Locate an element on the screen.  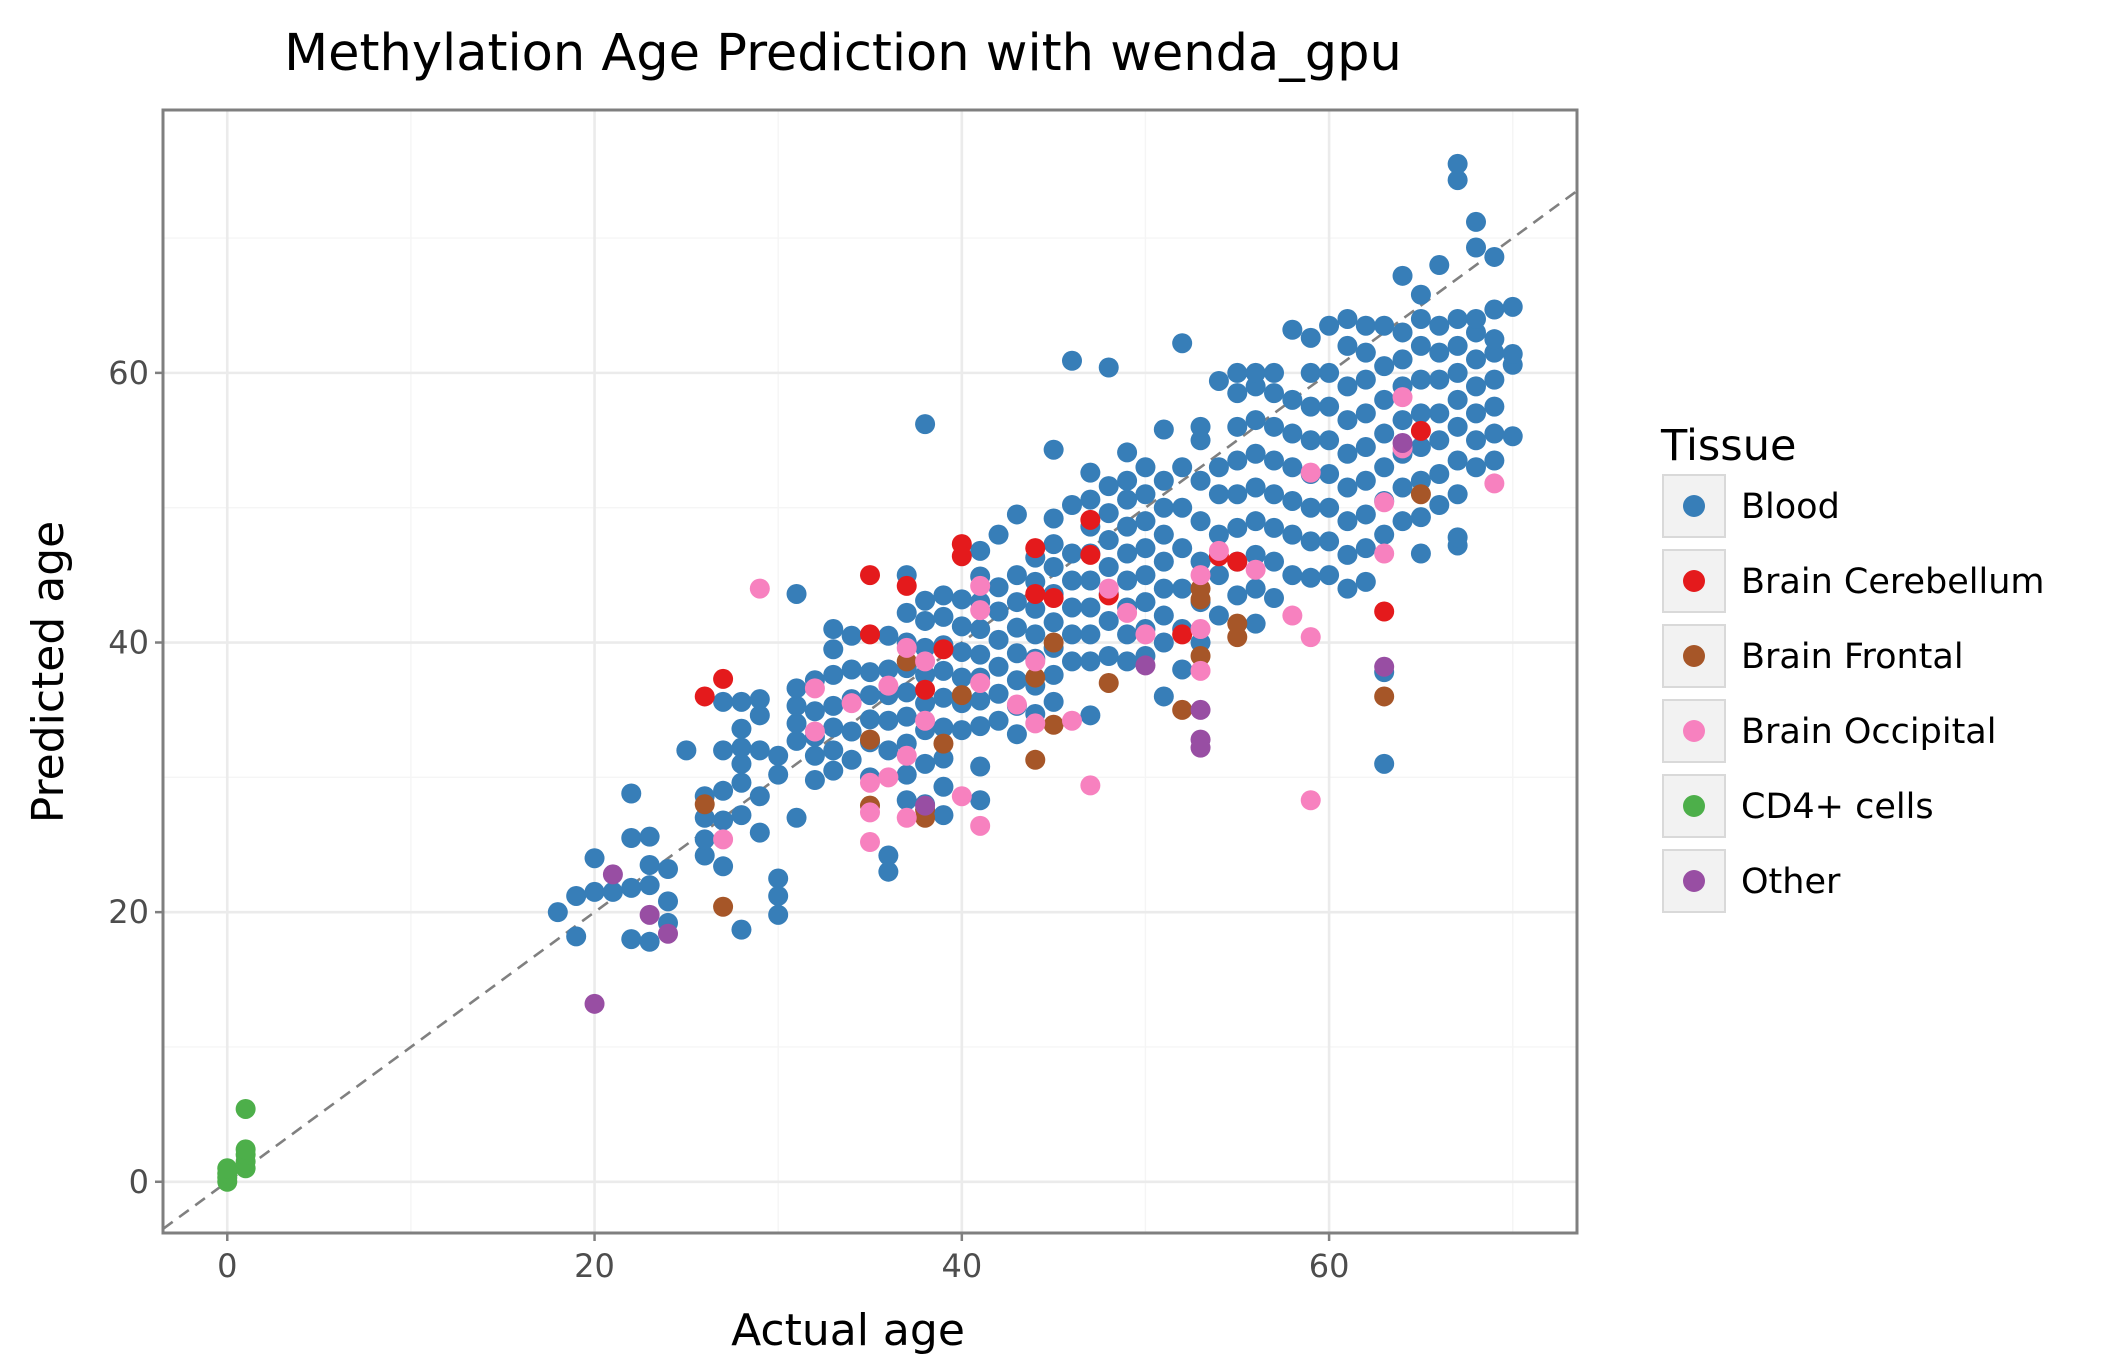
legend-label: Other is located at coordinates (1791, 882).